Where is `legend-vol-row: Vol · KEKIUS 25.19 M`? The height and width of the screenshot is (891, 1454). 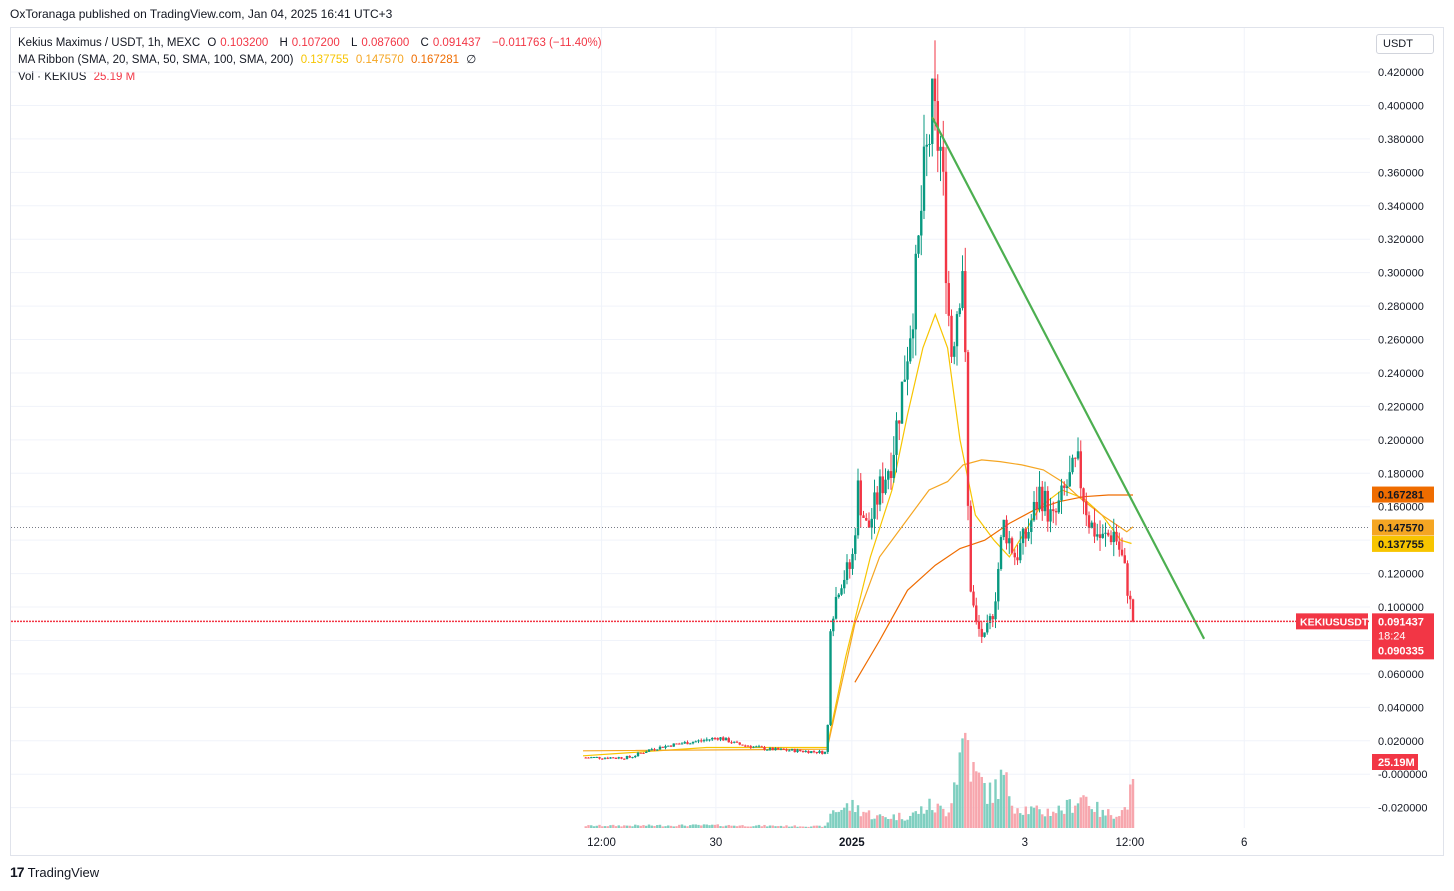
legend-vol-row: Vol · KEKIUS 25.19 M is located at coordinates (312, 77).